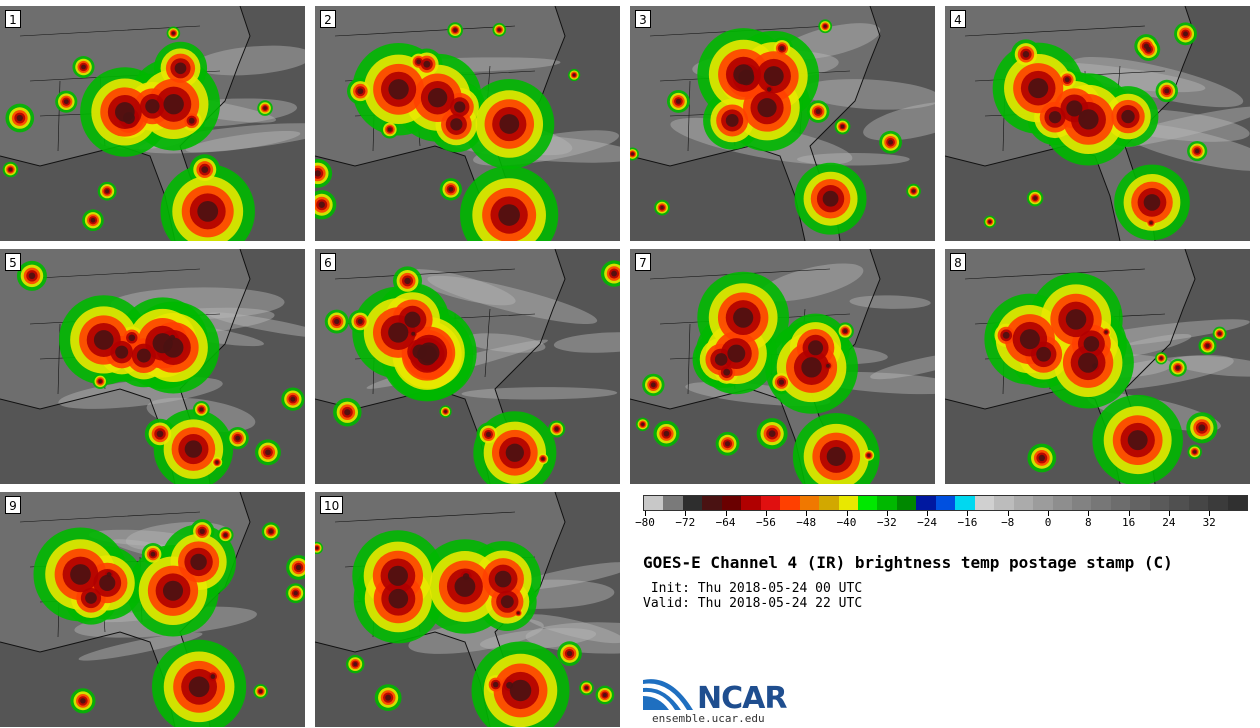 The width and height of the screenshot is (1260, 728). What do you see at coordinates (708, 718) in the screenshot?
I see `logo-url: ensemble.ucar.edu` at bounding box center [708, 718].